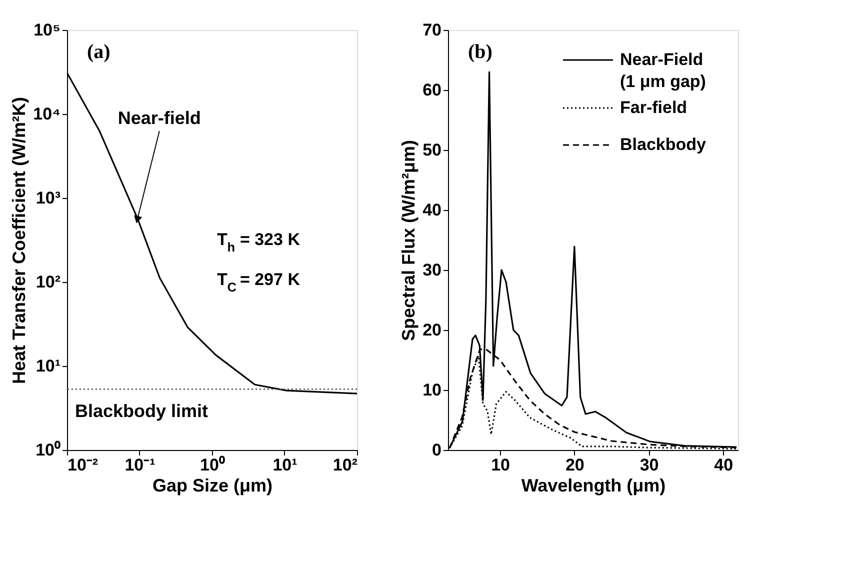  Describe the element at coordinates (141, 411) in the screenshot. I see `ref-line-label: Blackbody limit` at that location.